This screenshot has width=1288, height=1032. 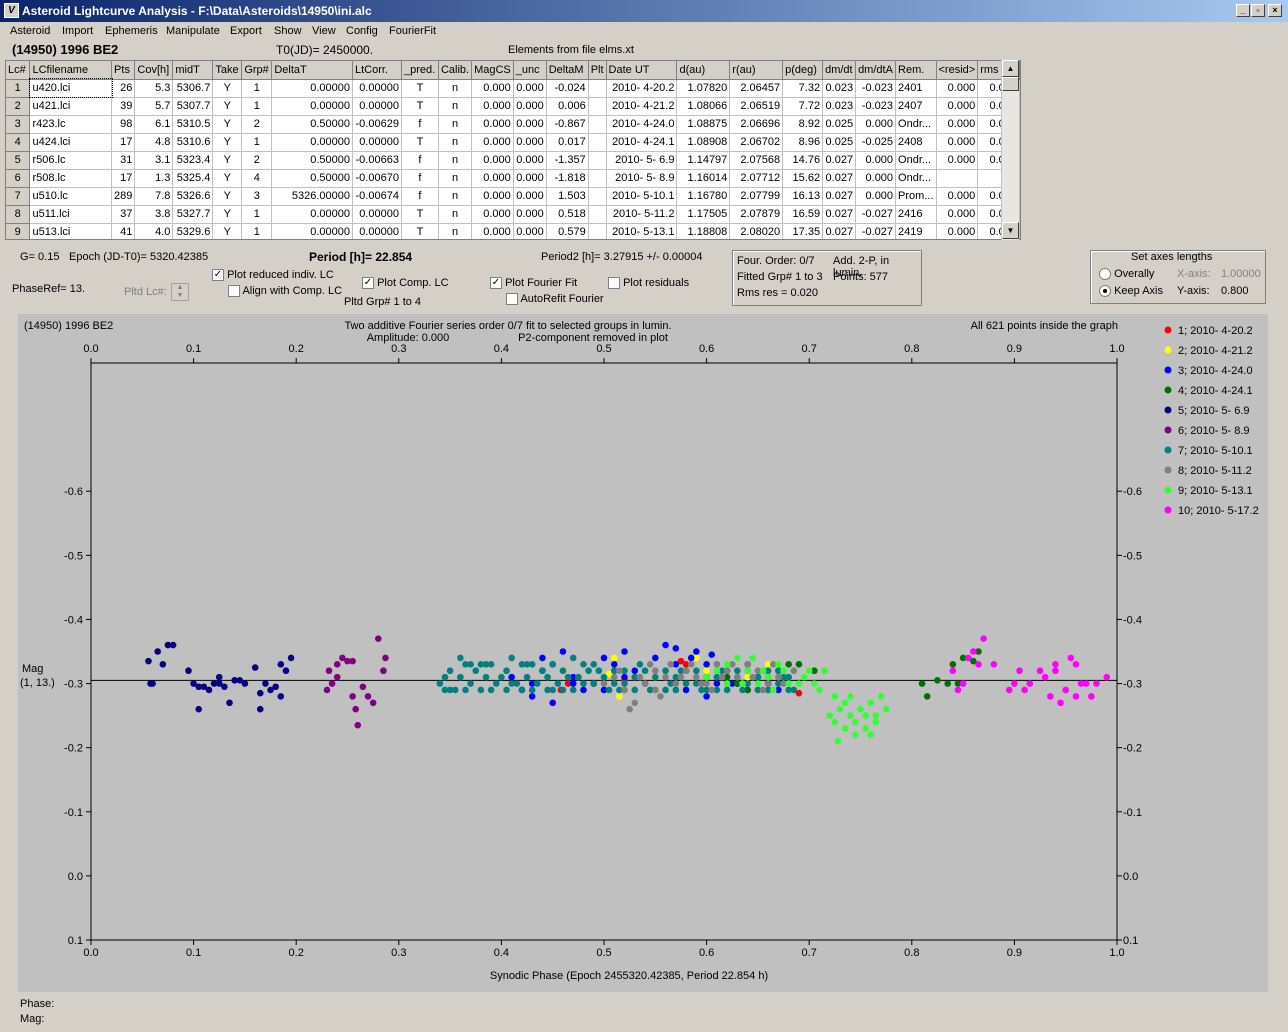 What do you see at coordinates (533, 283) in the screenshot?
I see `cb-fourier: ✓ Plot Fourier Fit` at bounding box center [533, 283].